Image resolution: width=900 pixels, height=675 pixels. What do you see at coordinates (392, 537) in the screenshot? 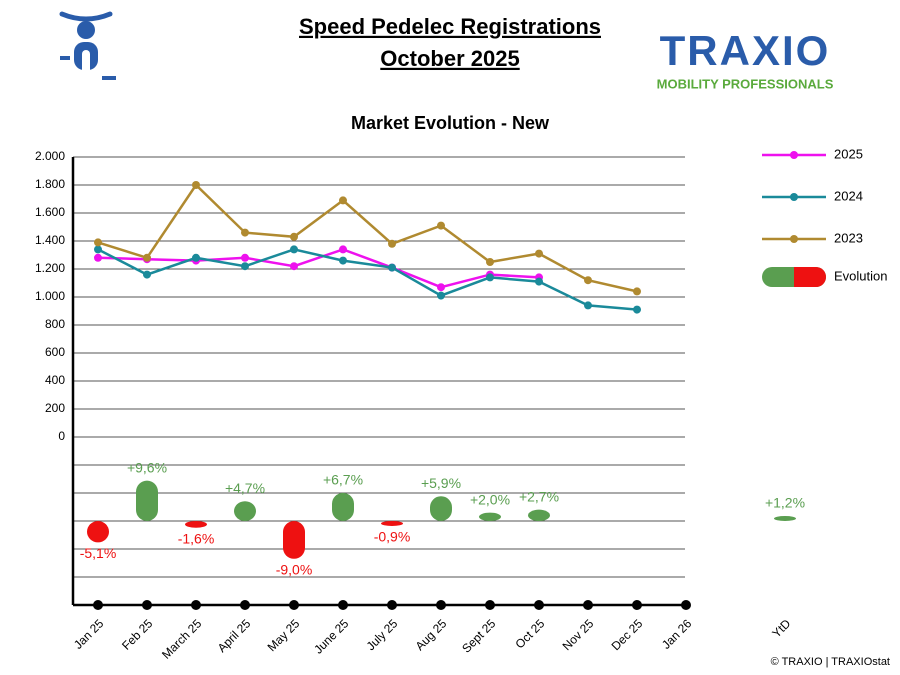
I see `data-label: -0,9%` at bounding box center [392, 537].